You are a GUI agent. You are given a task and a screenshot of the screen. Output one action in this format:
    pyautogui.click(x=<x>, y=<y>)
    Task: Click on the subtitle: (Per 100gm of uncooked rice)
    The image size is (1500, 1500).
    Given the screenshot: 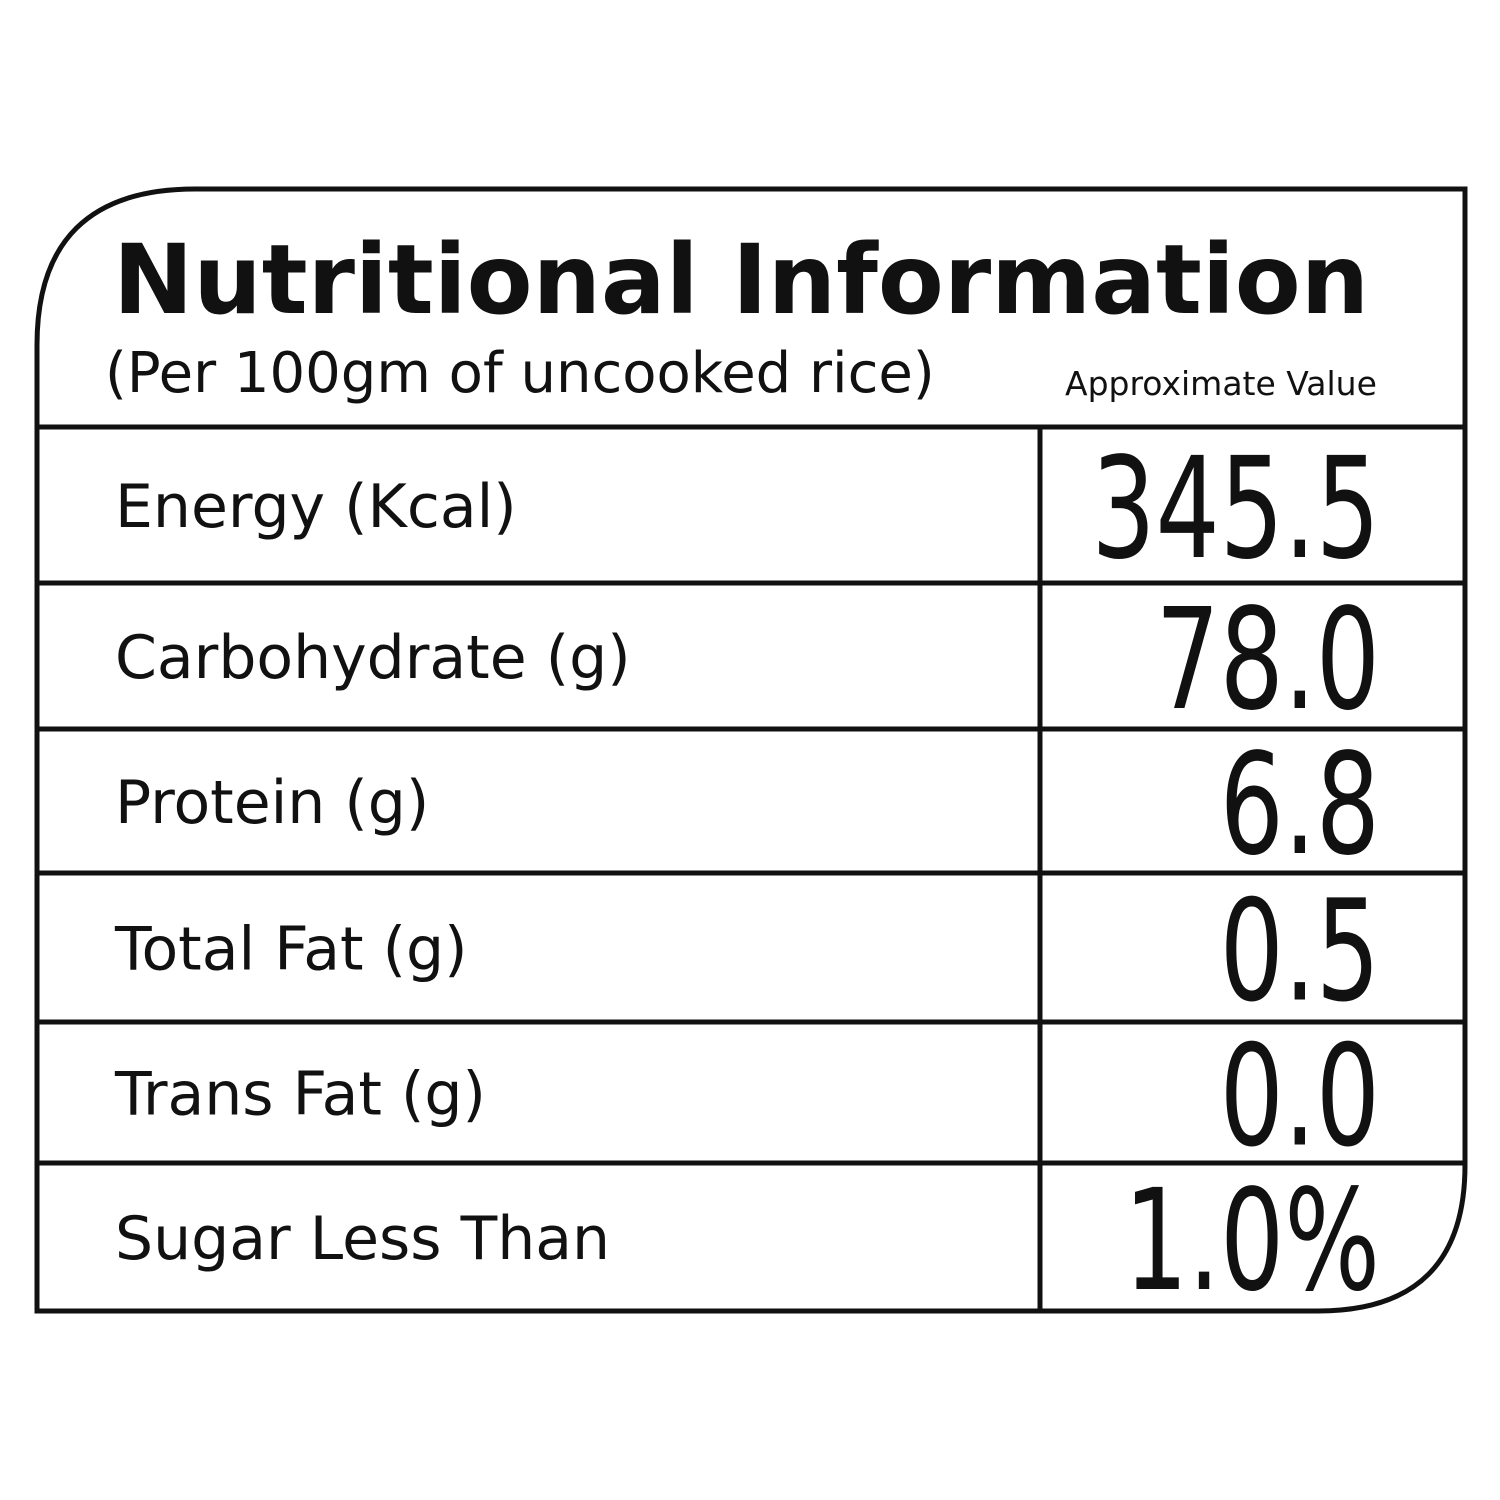 What is the action you would take?
    pyautogui.click(x=520, y=373)
    